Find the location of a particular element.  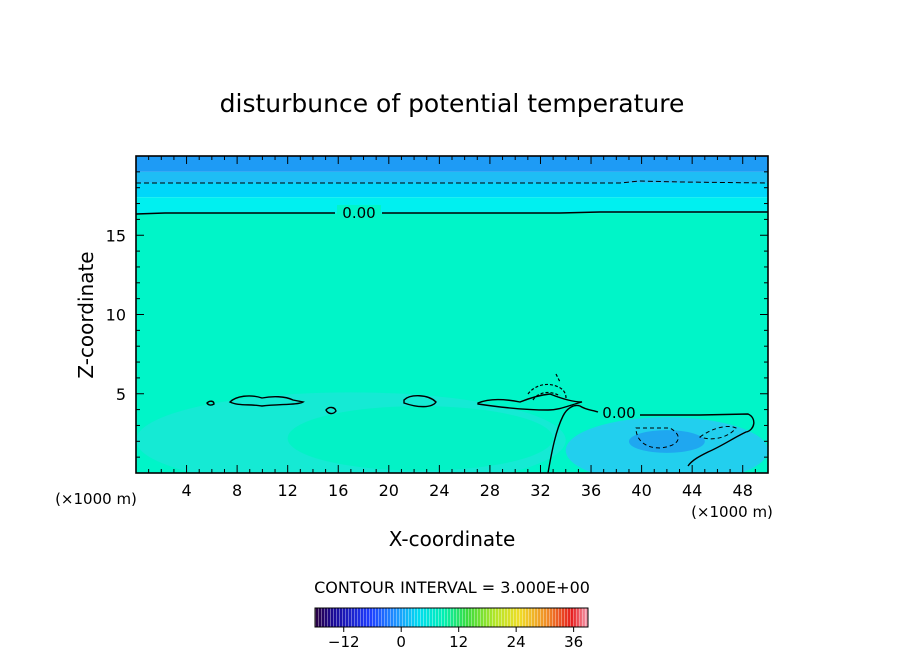

x-tick-label: 36 is located at coordinates (591, 490).